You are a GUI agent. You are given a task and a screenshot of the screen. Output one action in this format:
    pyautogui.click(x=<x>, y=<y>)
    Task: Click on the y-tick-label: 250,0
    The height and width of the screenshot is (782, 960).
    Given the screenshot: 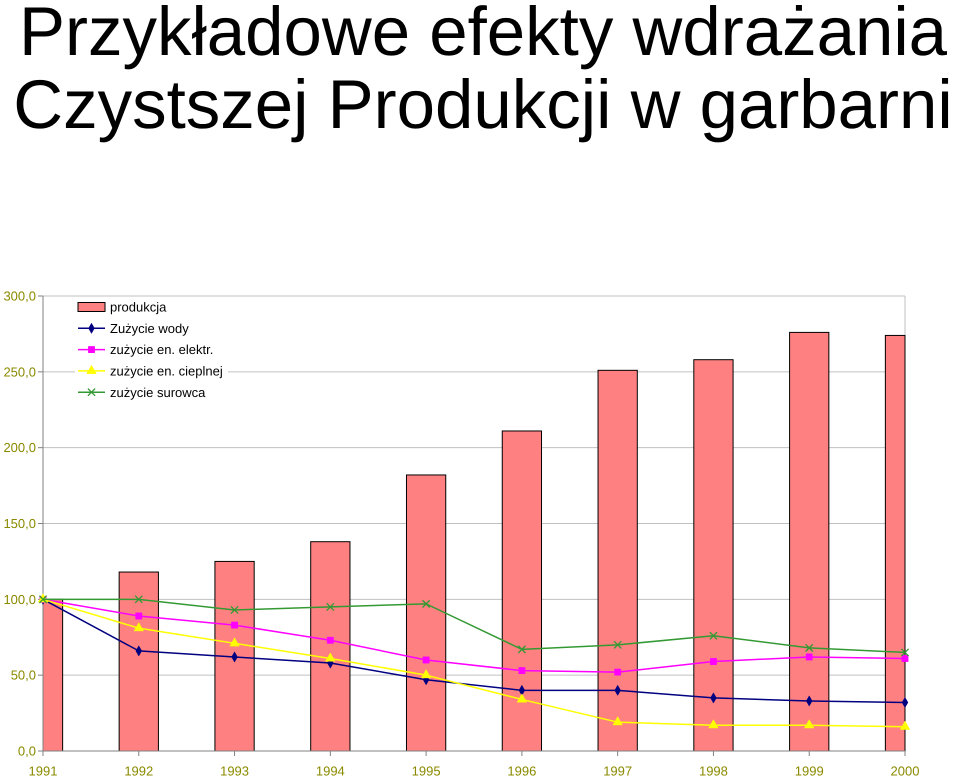 What is the action you would take?
    pyautogui.click(x=19, y=372)
    